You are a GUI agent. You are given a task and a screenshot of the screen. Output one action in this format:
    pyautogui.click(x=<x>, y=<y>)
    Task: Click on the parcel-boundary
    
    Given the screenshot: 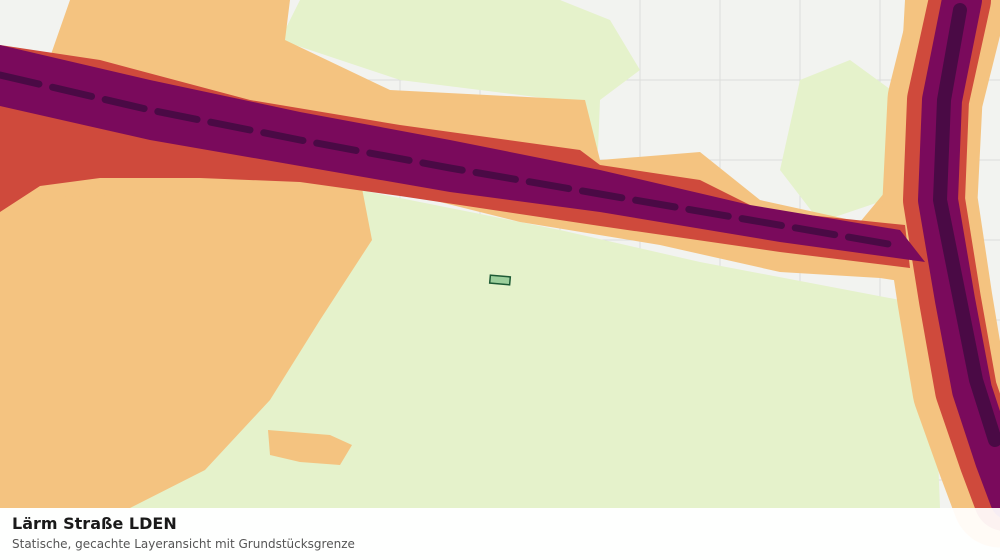 What is the action you would take?
    pyautogui.click(x=500, y=280)
    